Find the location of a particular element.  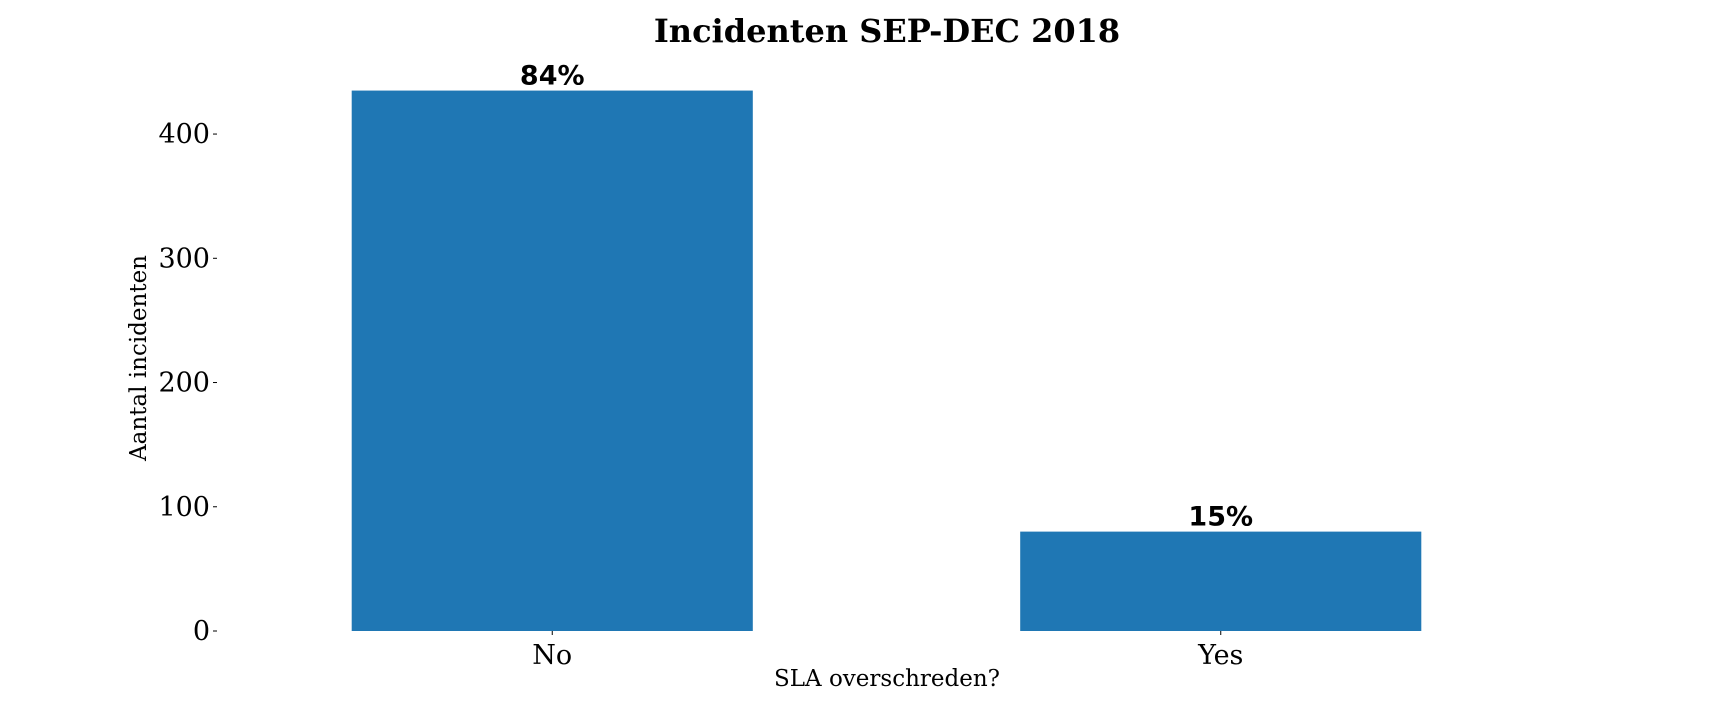

y-tick-label: 200 is located at coordinates (184, 383).